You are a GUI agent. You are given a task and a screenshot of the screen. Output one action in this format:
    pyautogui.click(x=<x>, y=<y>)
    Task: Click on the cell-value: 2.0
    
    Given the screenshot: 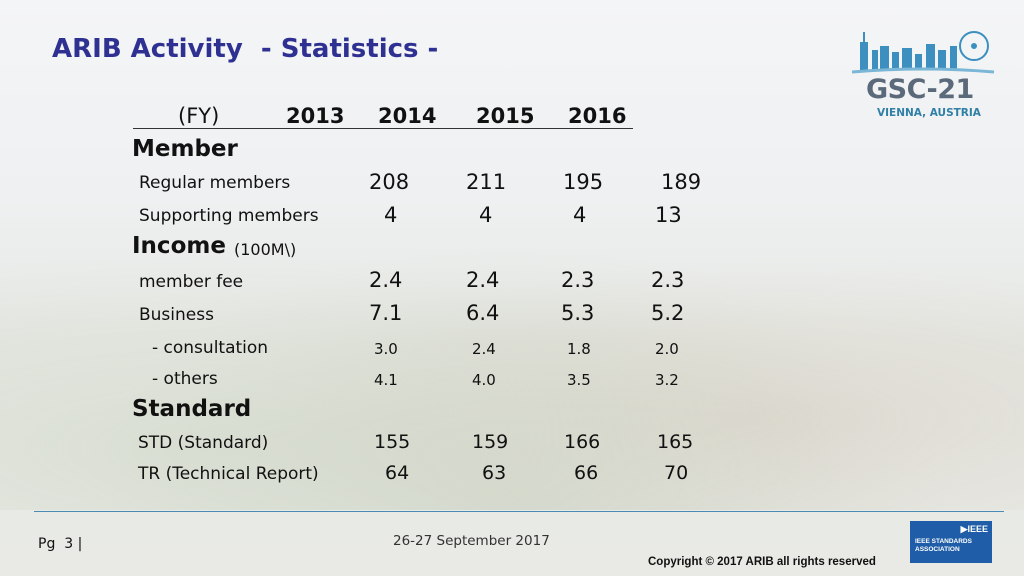 What is the action you would take?
    pyautogui.click(x=667, y=349)
    